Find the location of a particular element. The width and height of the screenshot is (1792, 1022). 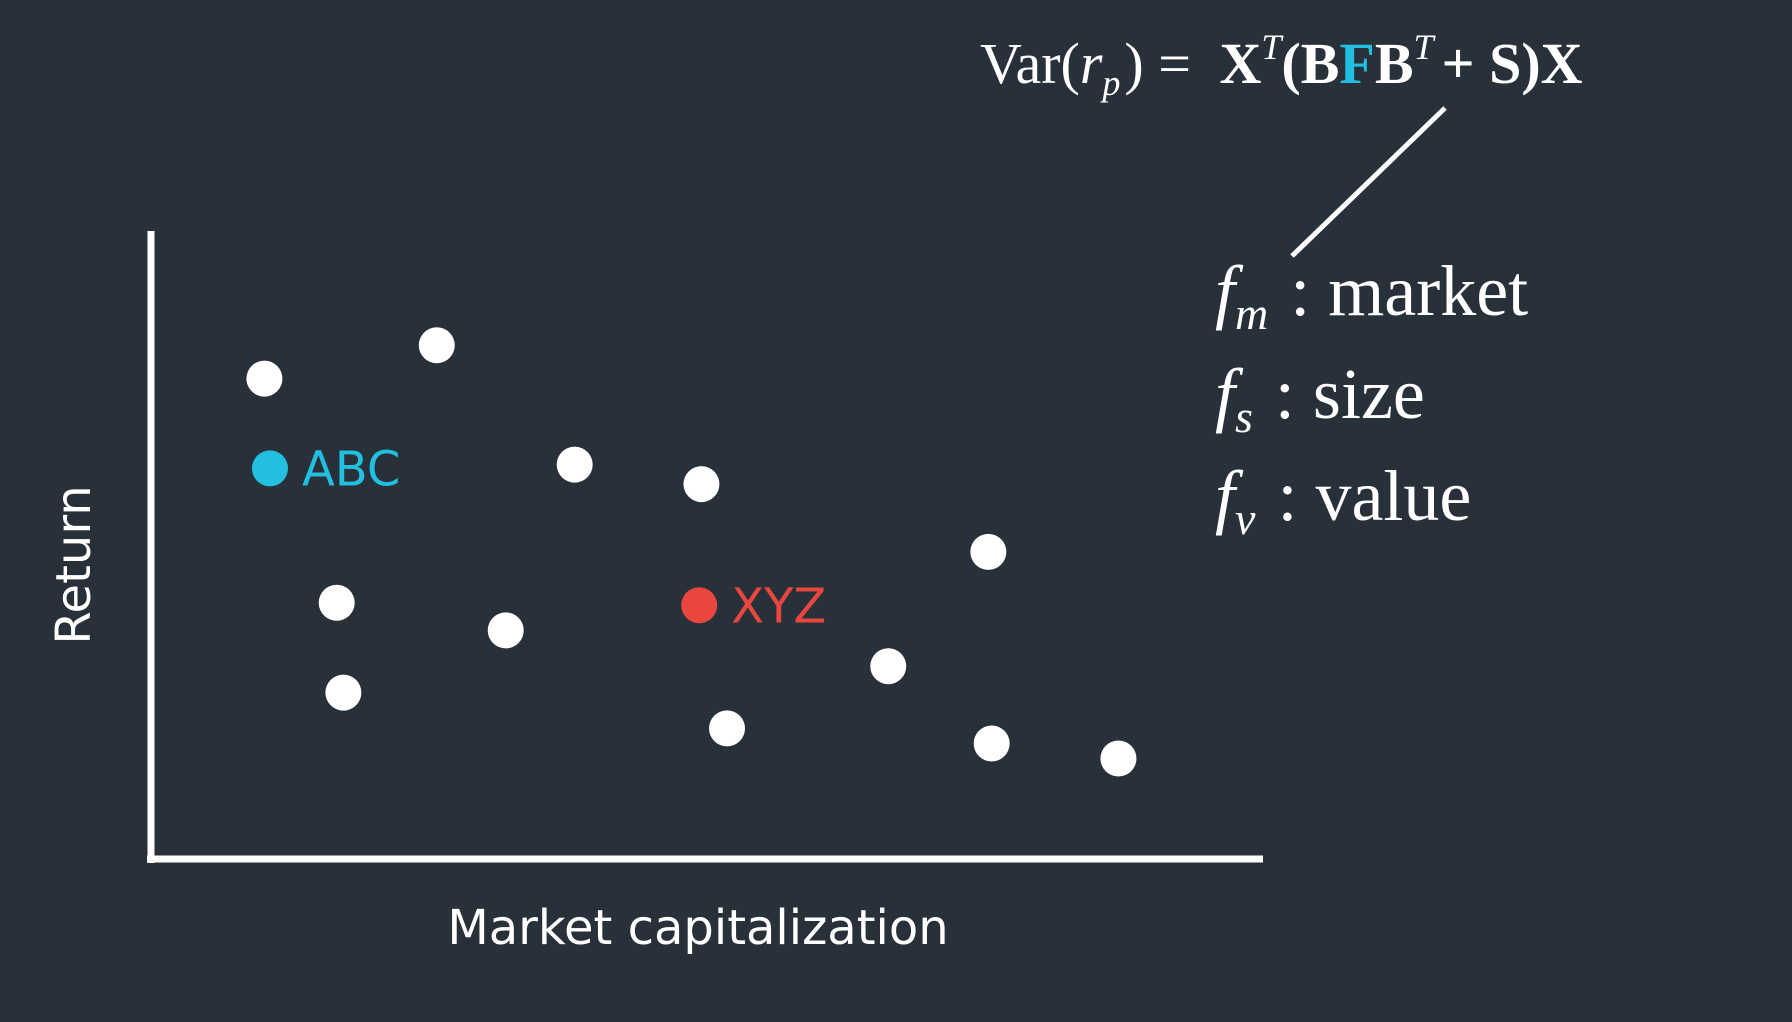

factor-size: fs: size is located at coordinates (1320, 398).